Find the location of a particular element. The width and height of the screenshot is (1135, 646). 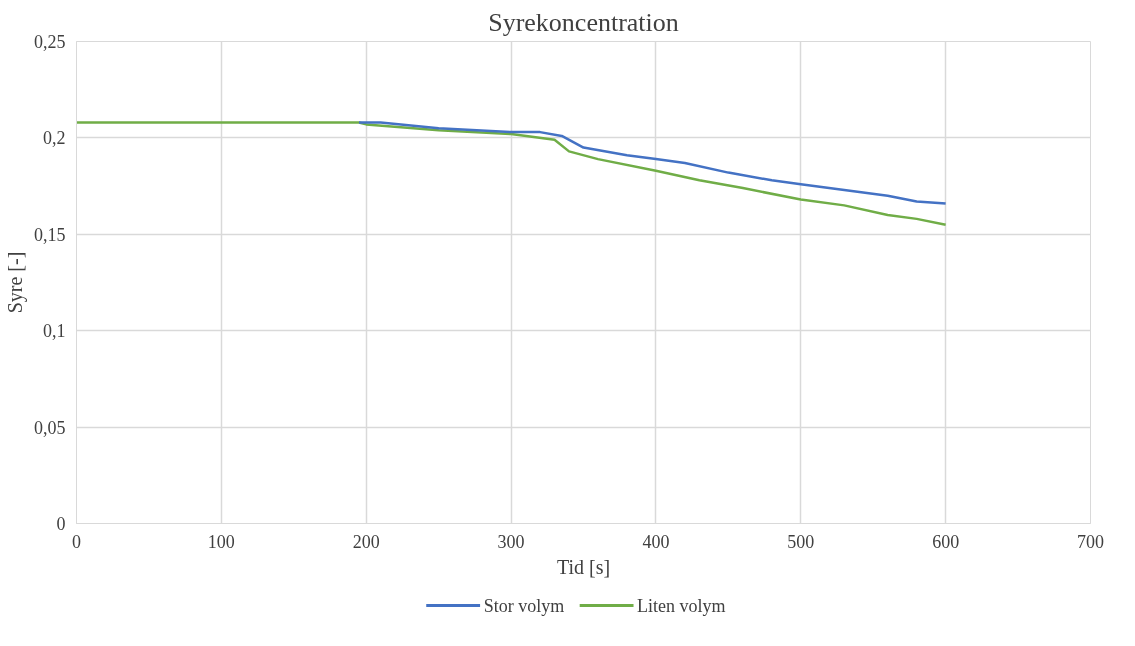

x-axis-title: Tid [s] is located at coordinates (583, 566).